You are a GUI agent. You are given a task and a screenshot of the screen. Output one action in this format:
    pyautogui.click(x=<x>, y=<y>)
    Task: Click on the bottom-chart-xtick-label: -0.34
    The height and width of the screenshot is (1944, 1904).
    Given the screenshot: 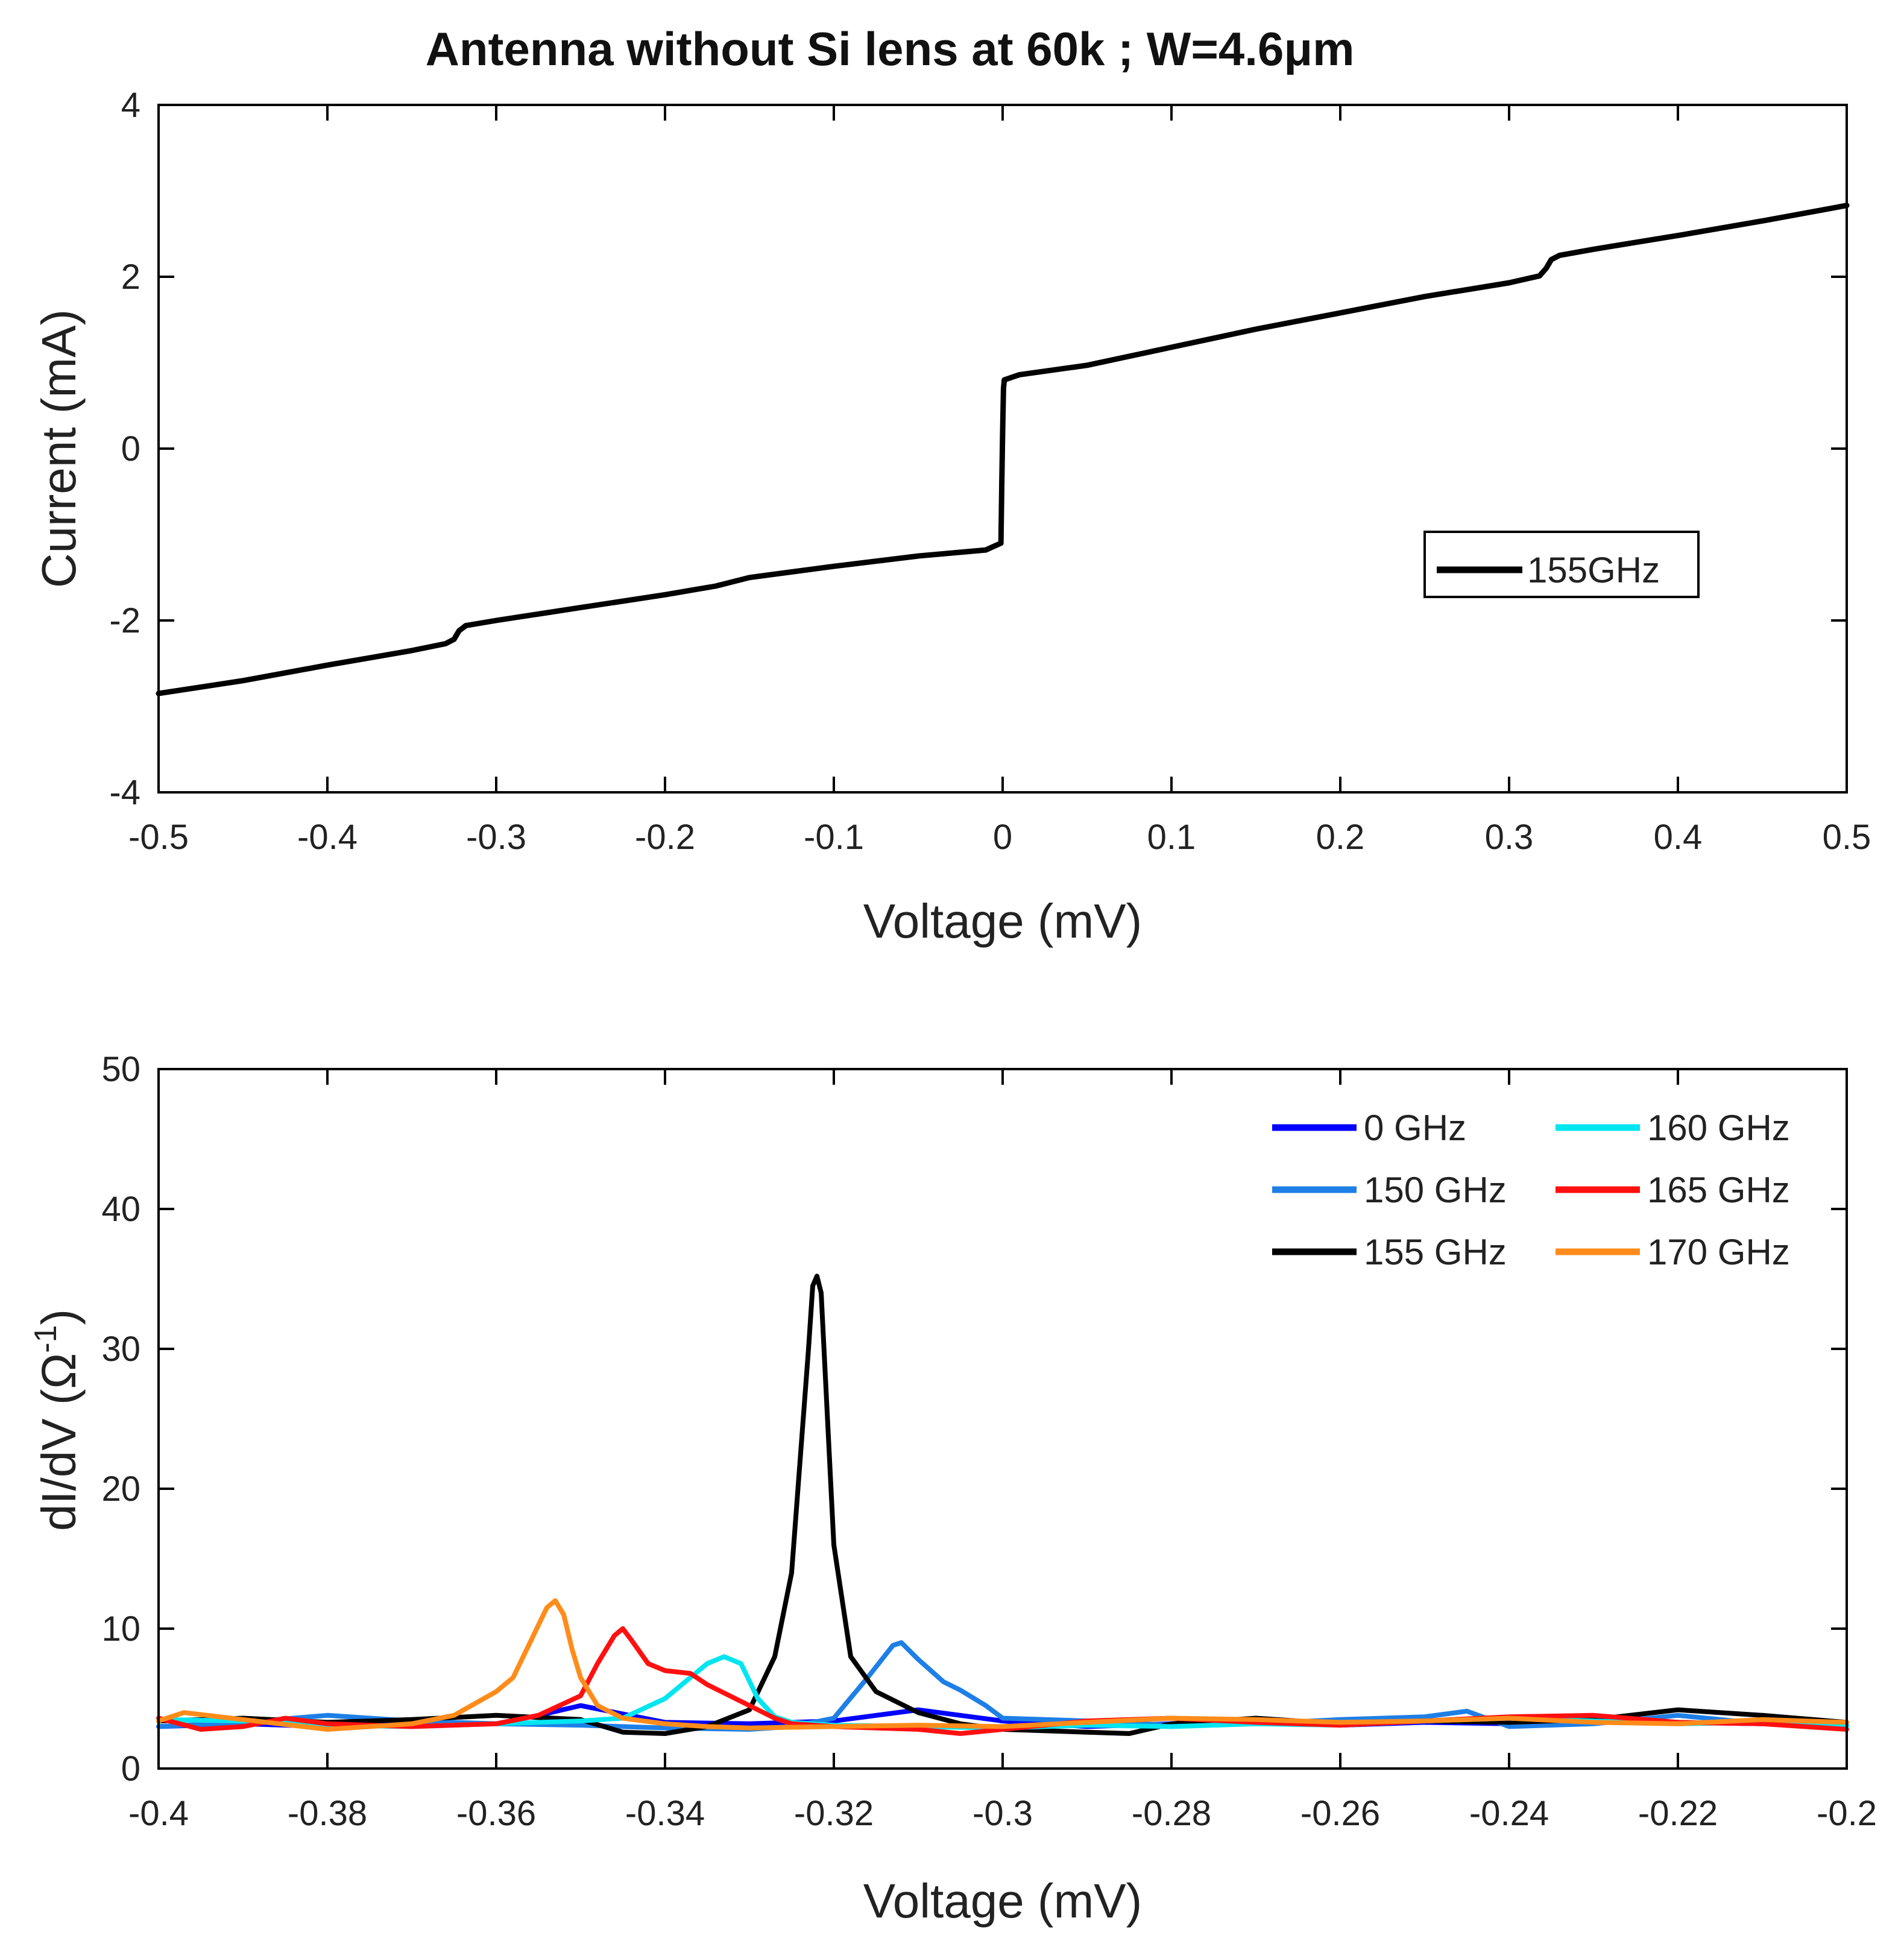 What is the action you would take?
    pyautogui.click(x=665, y=1813)
    